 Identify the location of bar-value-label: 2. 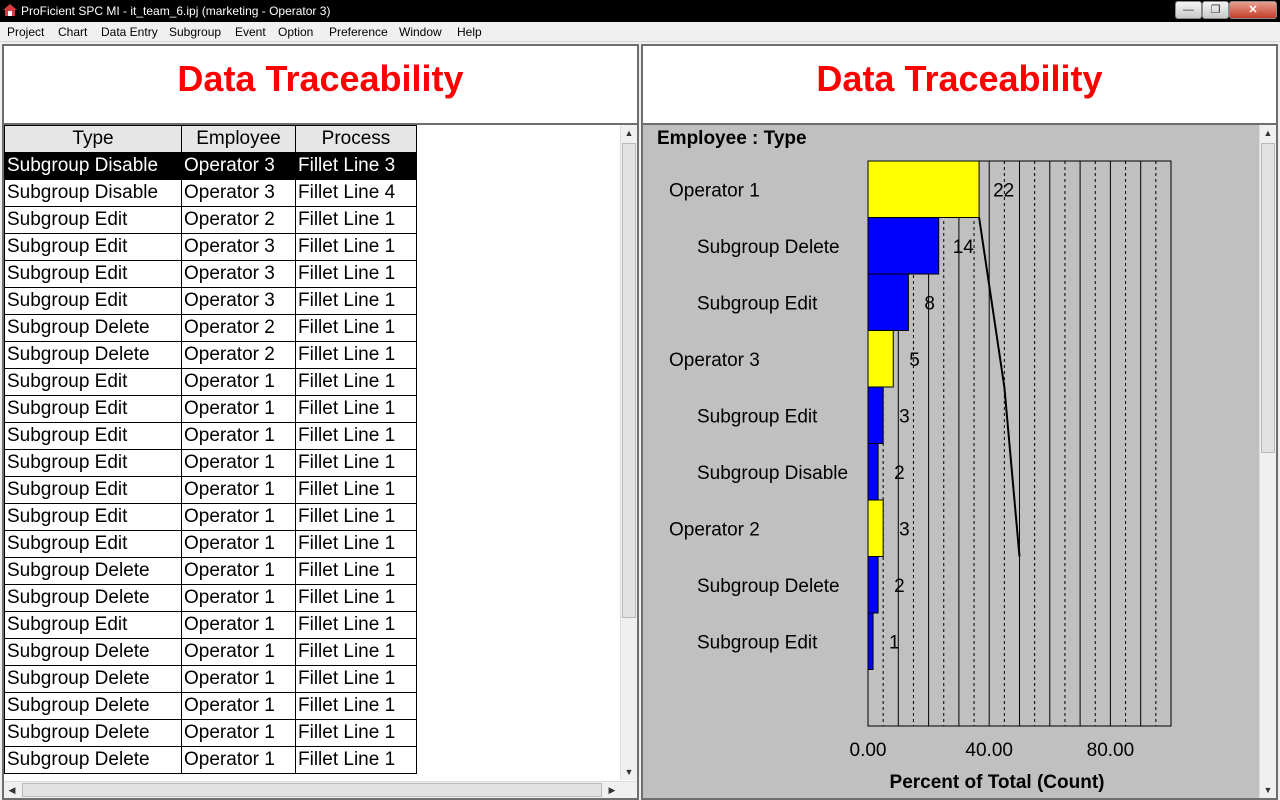
(899, 473).